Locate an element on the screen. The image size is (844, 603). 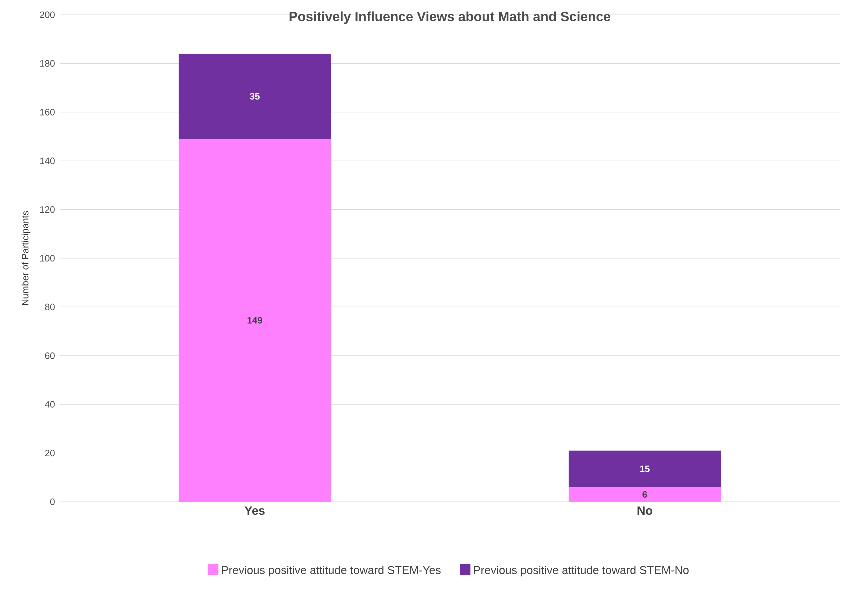
x-tick-label: Yes is located at coordinates (254, 511).